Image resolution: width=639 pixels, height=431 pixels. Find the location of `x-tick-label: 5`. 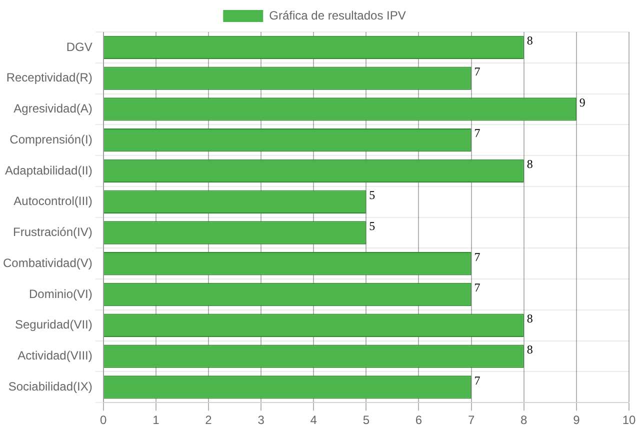

x-tick-label: 5 is located at coordinates (366, 420).